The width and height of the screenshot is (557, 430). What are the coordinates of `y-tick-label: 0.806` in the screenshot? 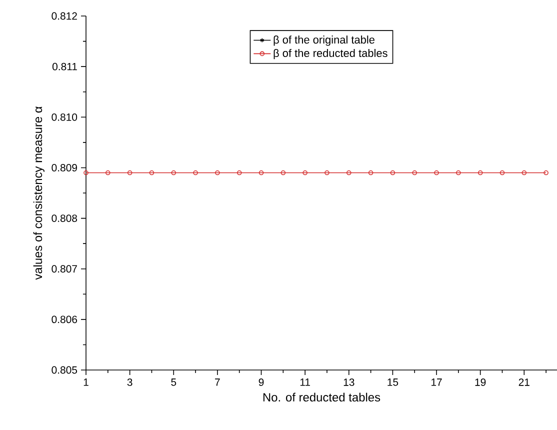 It's located at (65, 320).